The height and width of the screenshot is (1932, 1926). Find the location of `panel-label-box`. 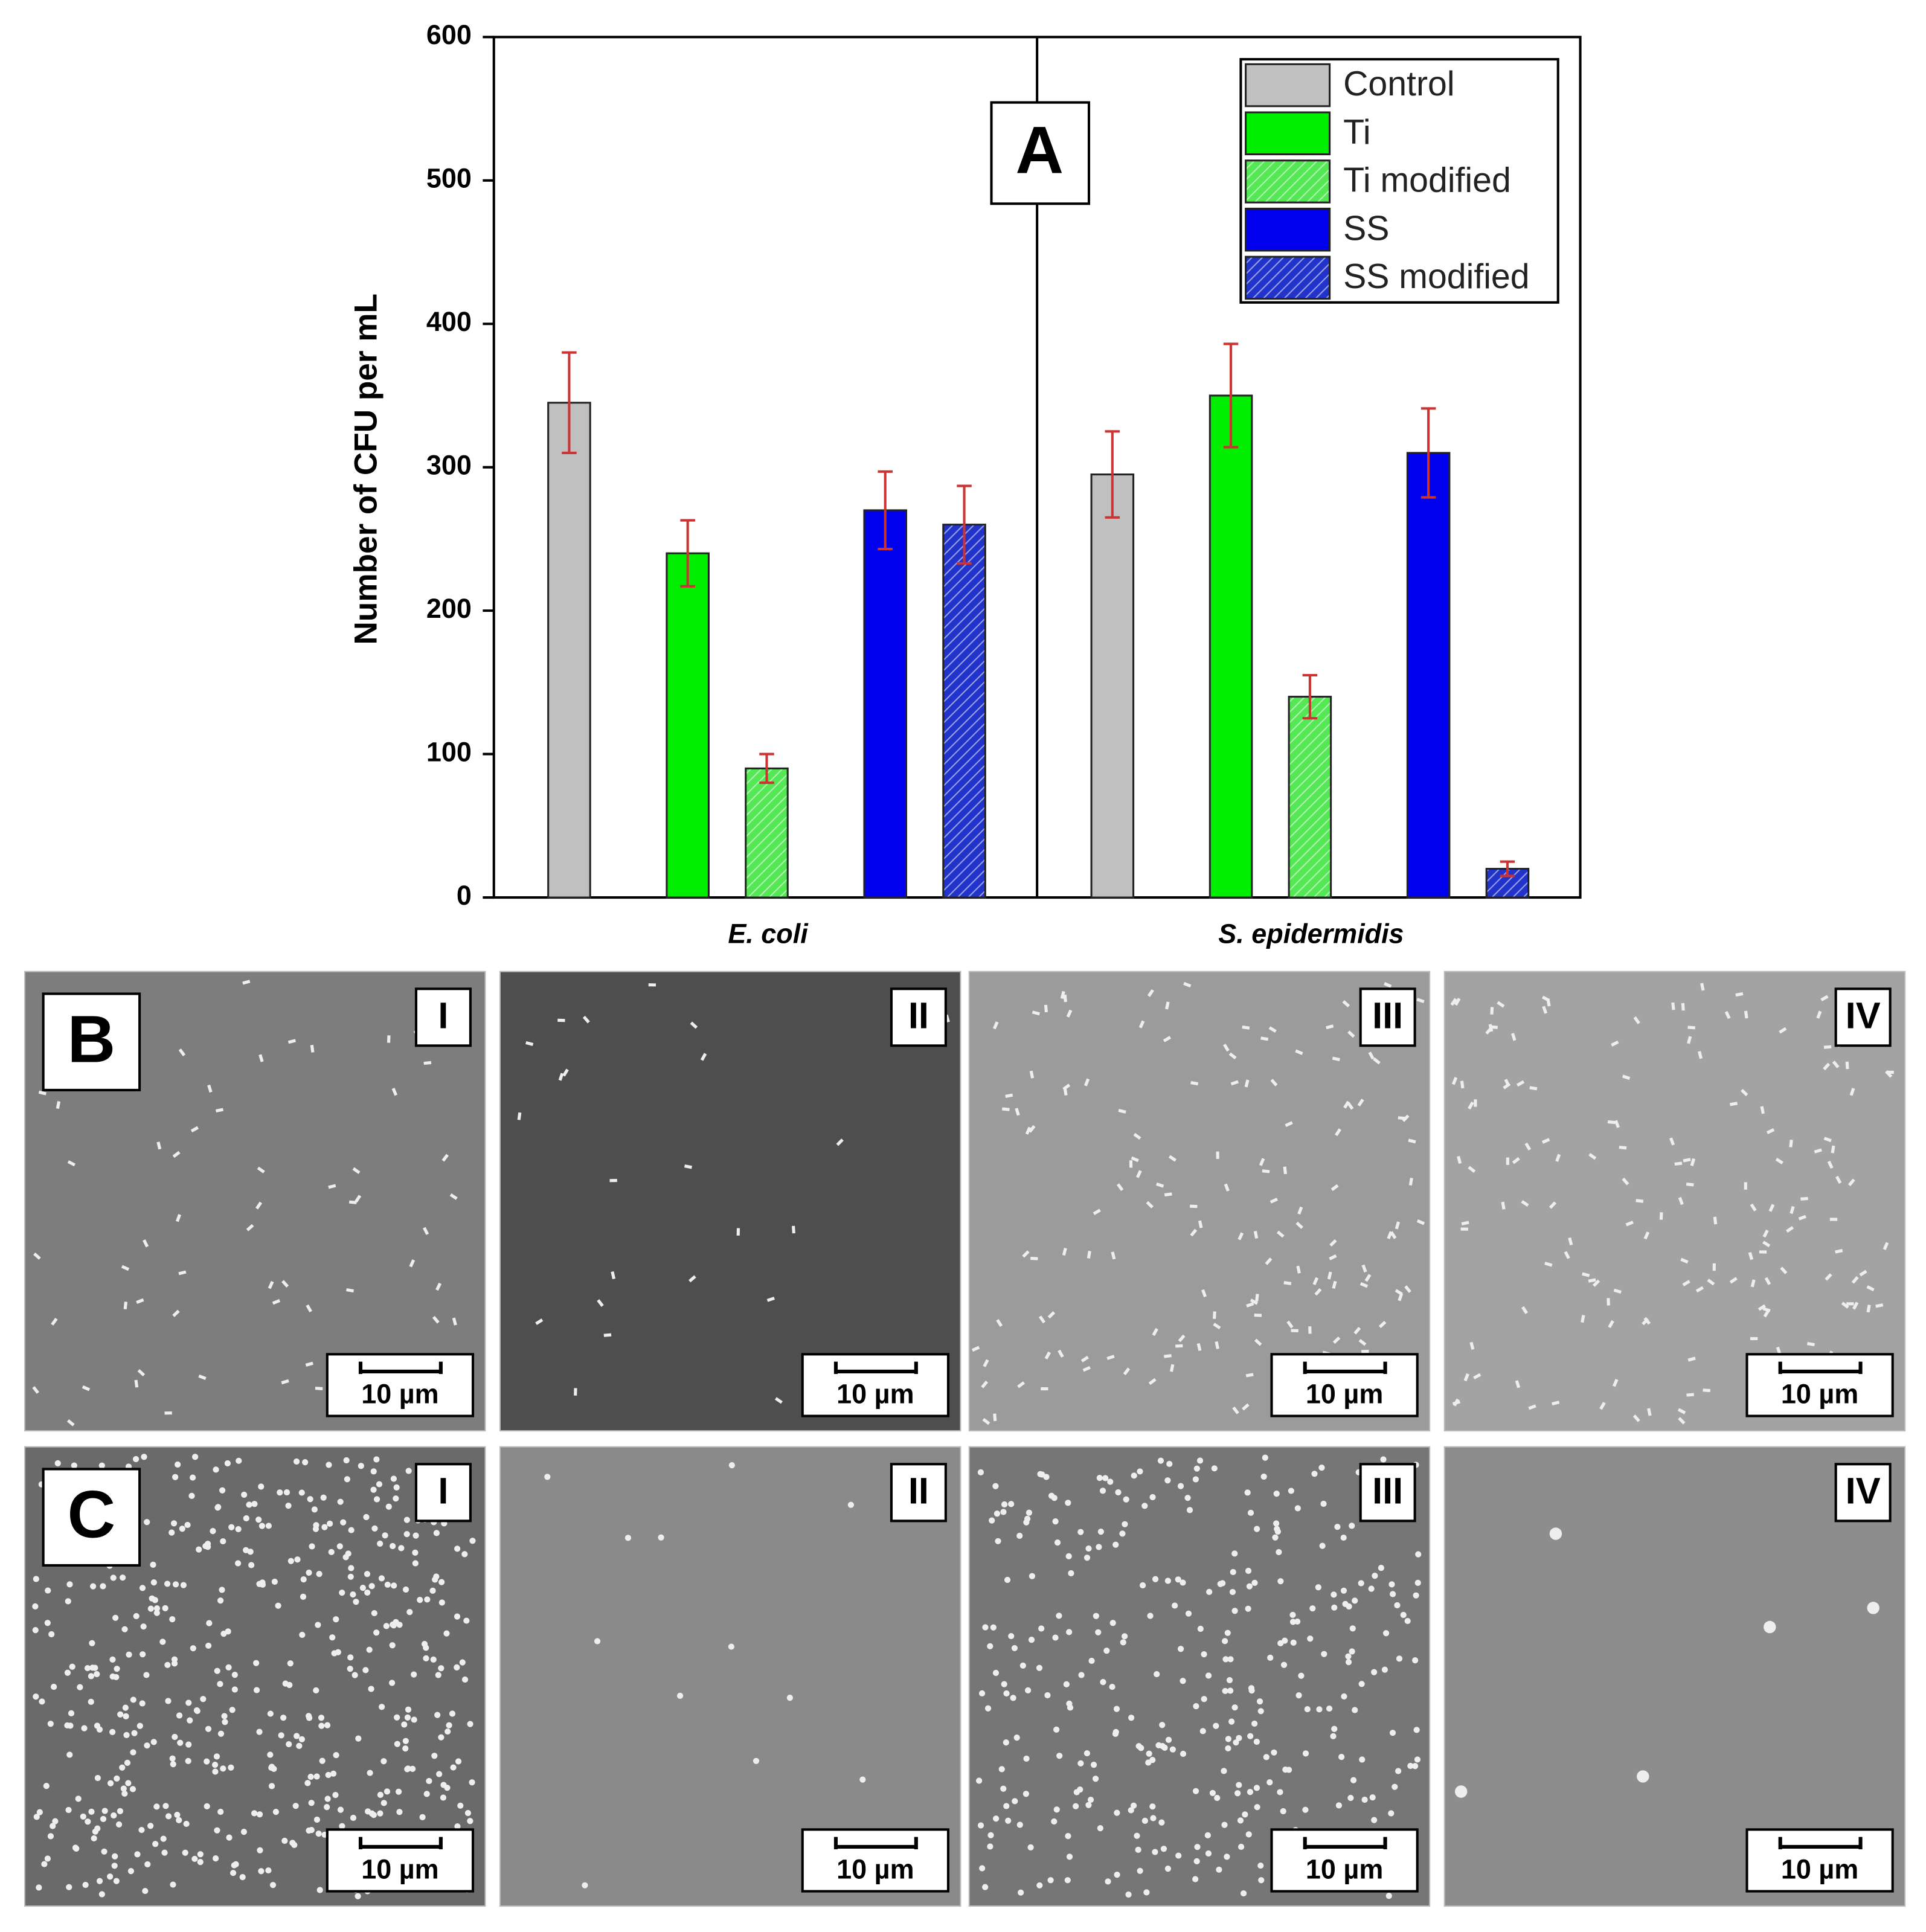

panel-label-box is located at coordinates (1387, 1493).